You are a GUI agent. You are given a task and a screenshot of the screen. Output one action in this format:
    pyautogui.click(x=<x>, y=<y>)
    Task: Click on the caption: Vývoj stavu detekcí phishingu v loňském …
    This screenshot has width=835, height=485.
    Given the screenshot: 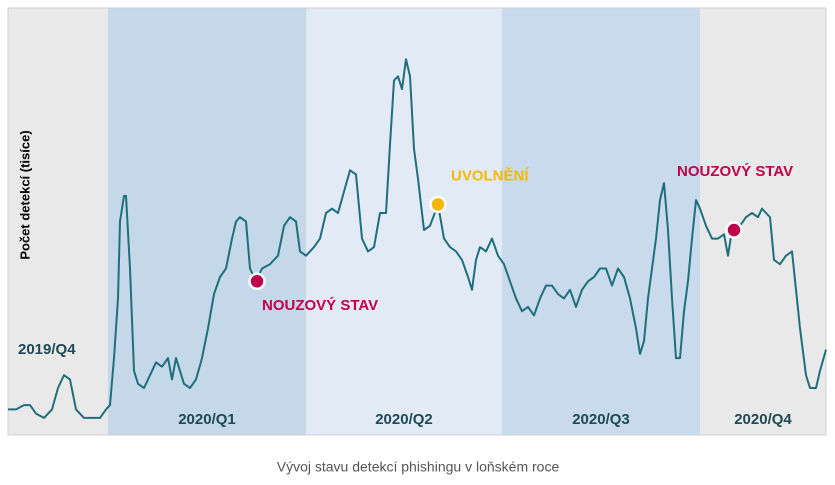 What is the action you would take?
    pyautogui.click(x=418, y=467)
    